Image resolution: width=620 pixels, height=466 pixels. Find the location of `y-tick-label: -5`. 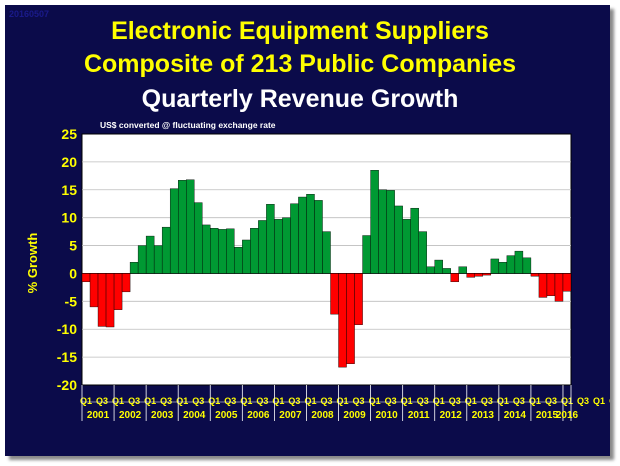

y-tick-label: -5 is located at coordinates (71, 301).